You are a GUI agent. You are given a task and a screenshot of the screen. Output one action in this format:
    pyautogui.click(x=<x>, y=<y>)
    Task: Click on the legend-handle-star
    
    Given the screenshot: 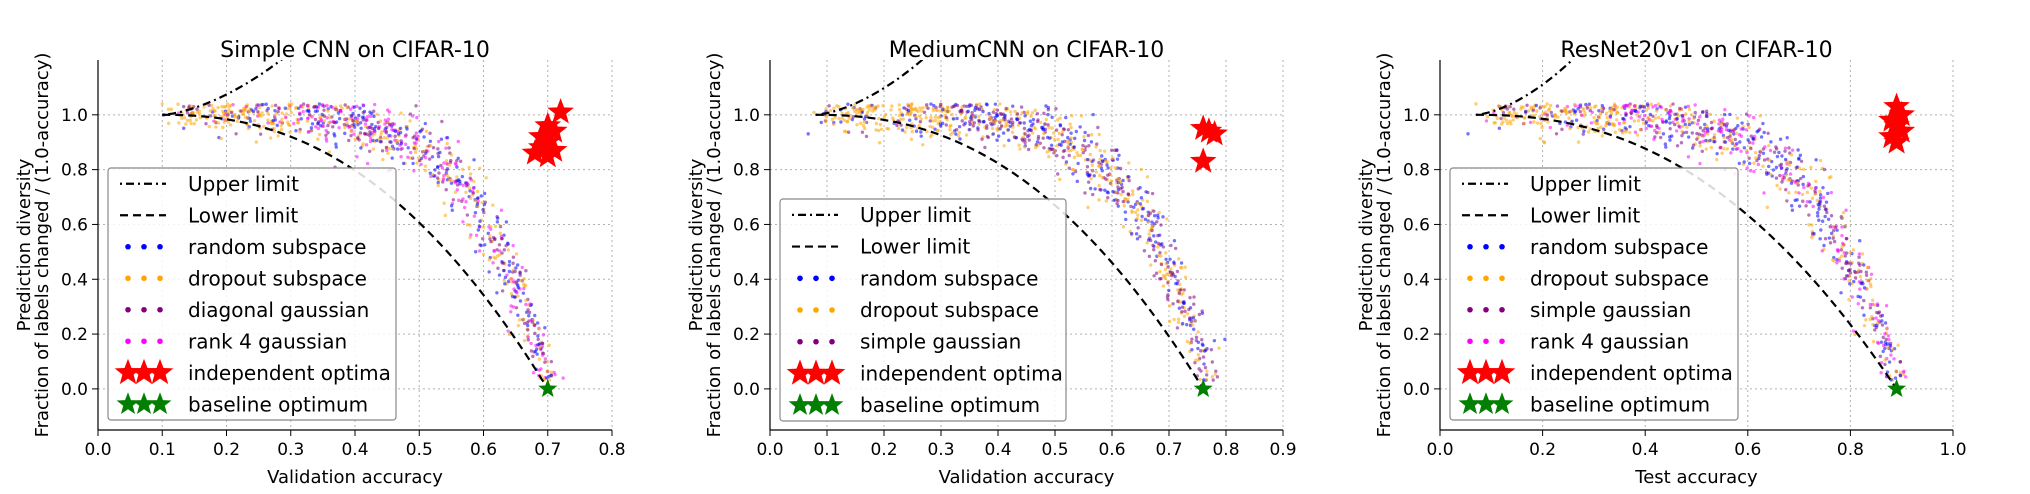 What is the action you would take?
    pyautogui.click(x=800, y=404)
    